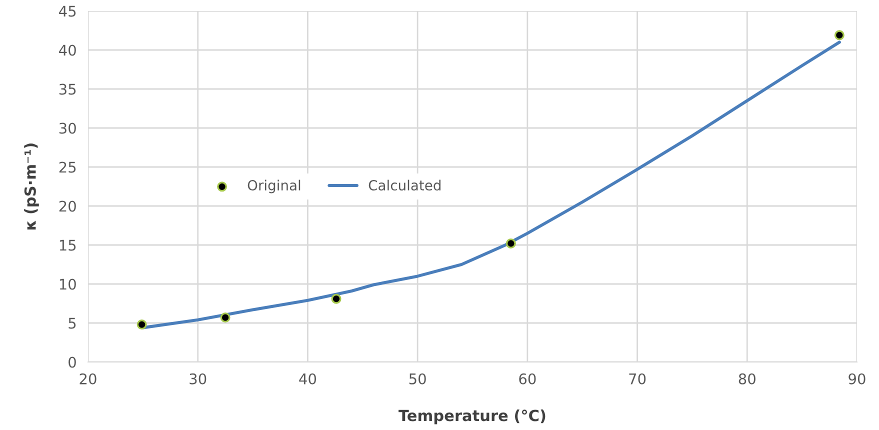 The width and height of the screenshot is (879, 430). What do you see at coordinates (198, 378) in the screenshot?
I see `x-tick-label: 30` at bounding box center [198, 378].